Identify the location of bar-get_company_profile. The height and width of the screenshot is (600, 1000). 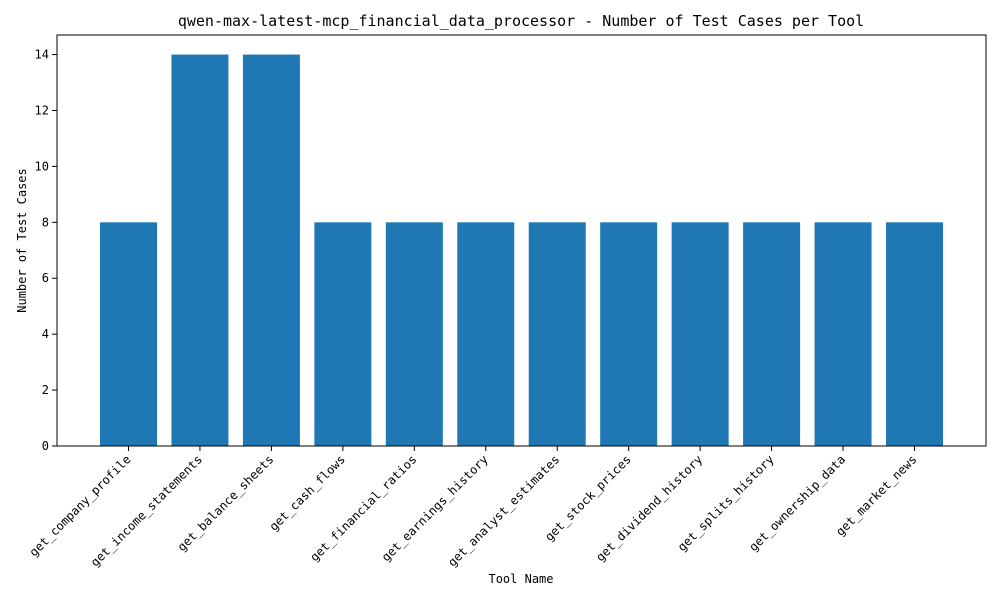
(128, 334).